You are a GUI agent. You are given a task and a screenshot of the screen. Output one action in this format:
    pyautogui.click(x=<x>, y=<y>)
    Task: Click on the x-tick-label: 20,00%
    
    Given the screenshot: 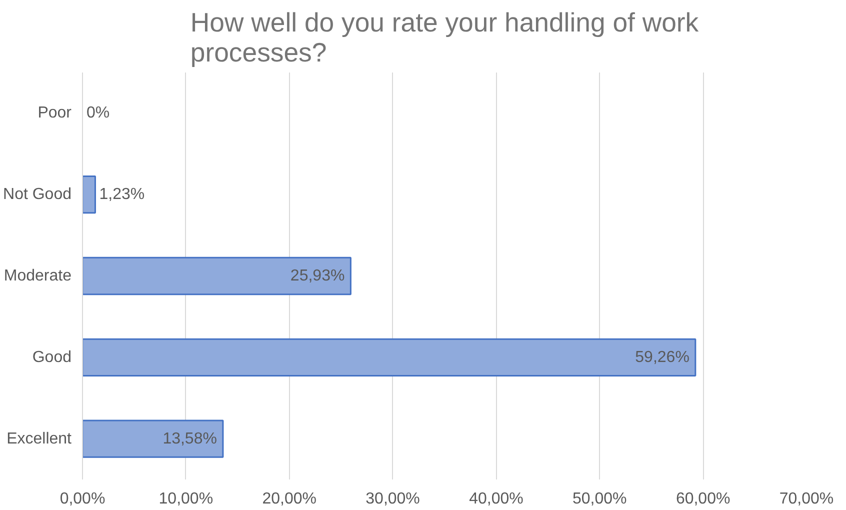 What is the action you would take?
    pyautogui.click(x=289, y=499)
    